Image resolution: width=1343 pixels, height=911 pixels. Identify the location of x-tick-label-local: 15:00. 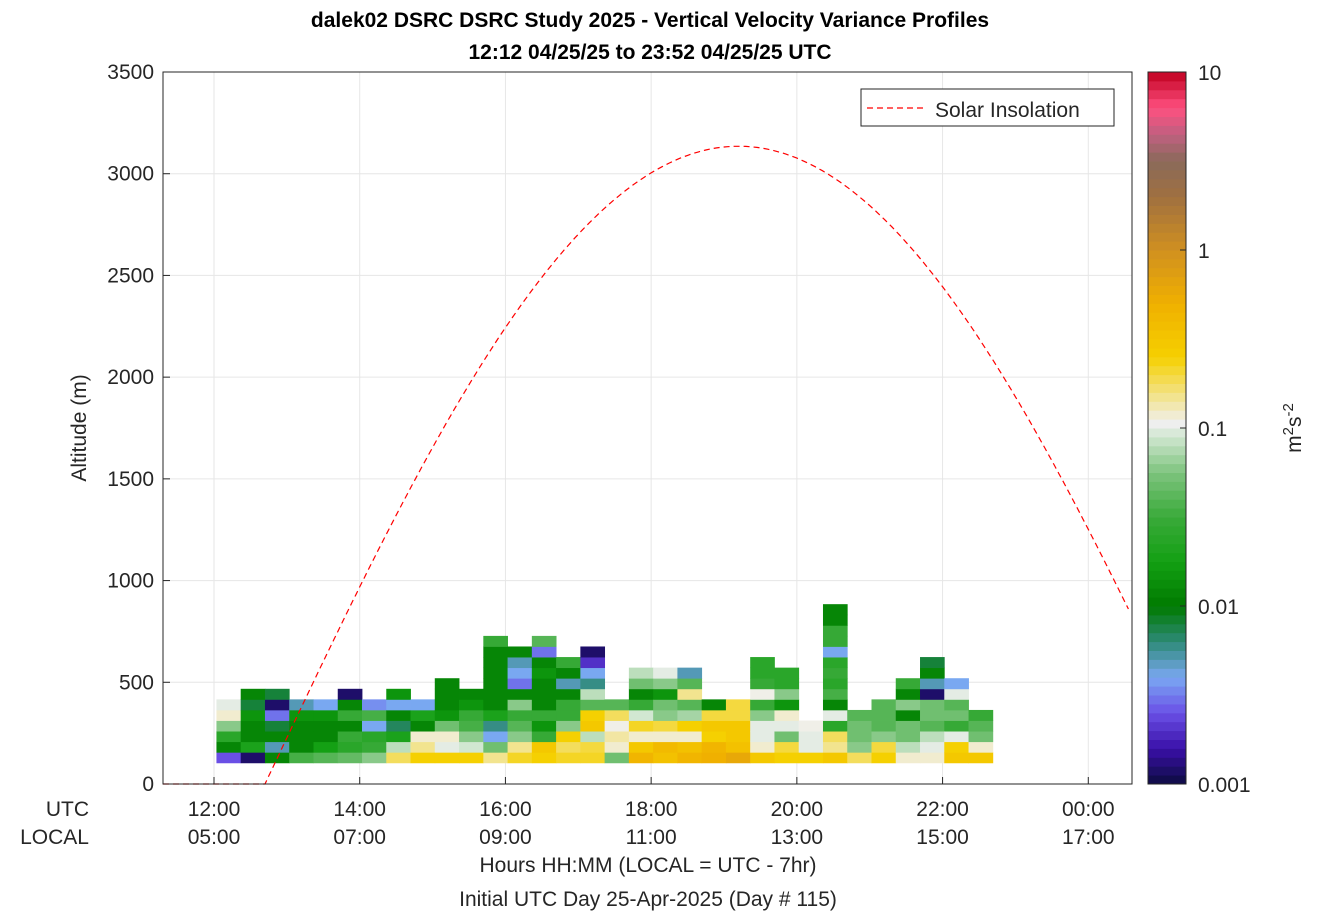
(942, 837).